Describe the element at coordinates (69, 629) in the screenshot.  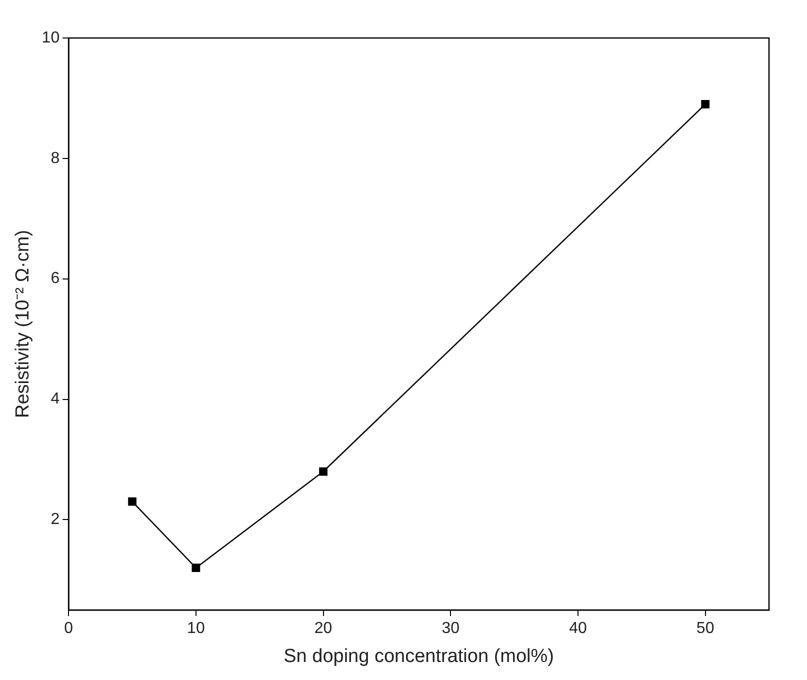
I see `x-tick-label: 0` at that location.